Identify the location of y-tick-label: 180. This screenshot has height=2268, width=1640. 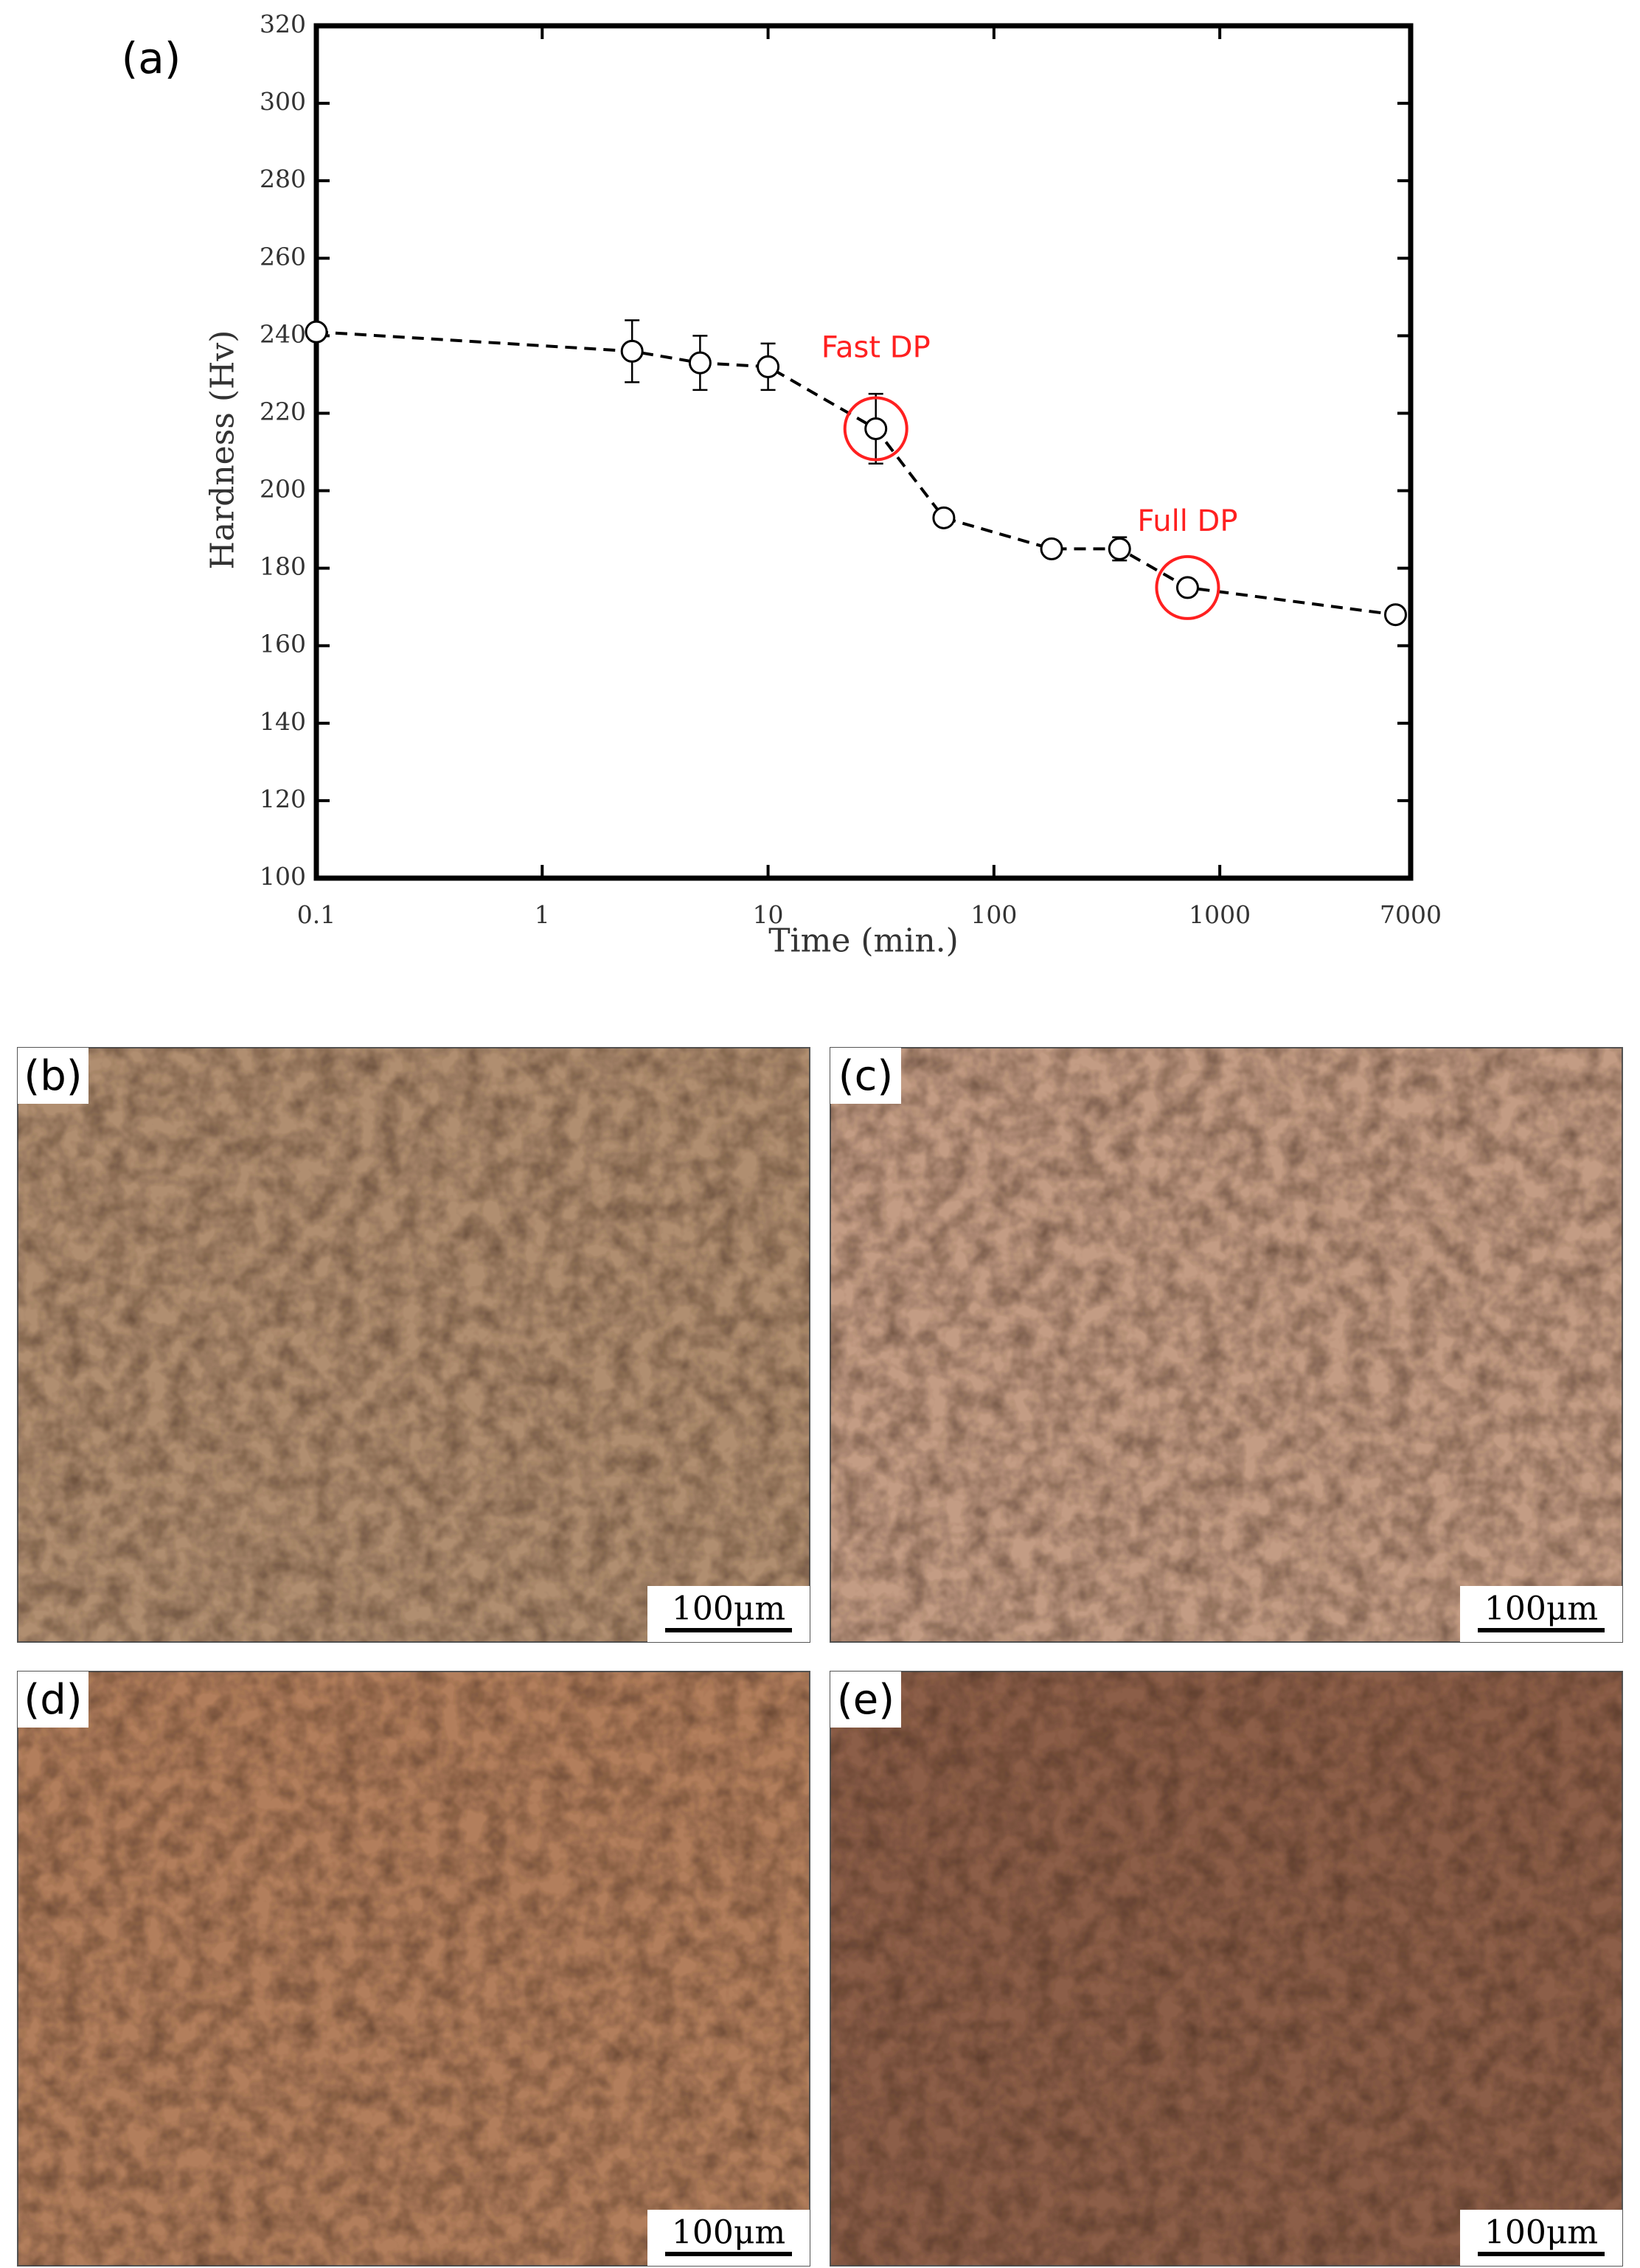
(283, 566).